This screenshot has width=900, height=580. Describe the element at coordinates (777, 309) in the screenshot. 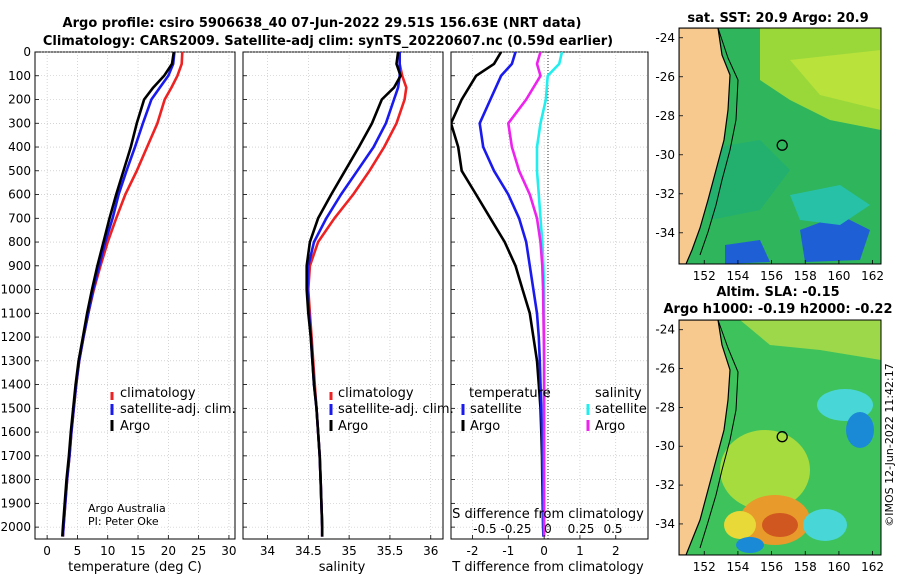

I see `sla-map-title-2: Argo h1000: -0.19 h2000: -0.22` at that location.